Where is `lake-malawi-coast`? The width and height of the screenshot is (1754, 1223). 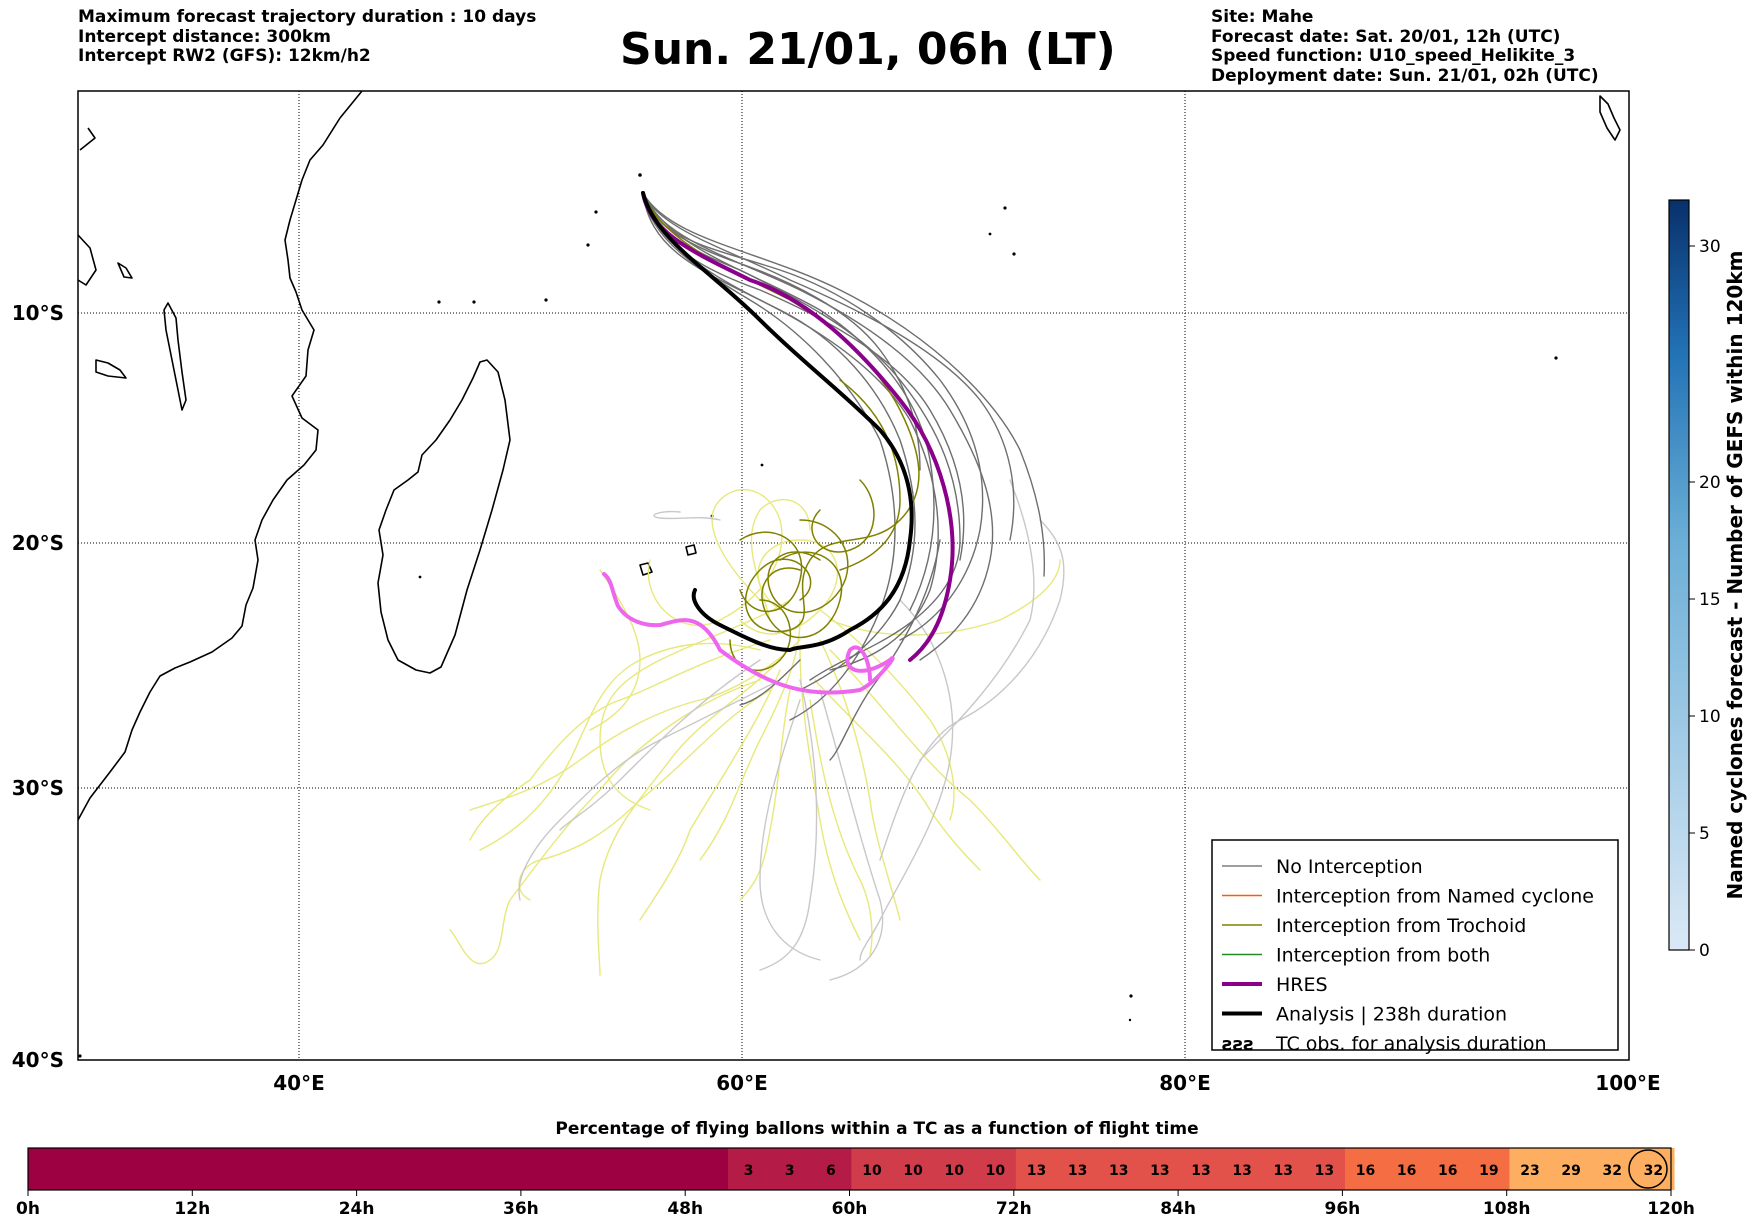 lake-malawi-coast is located at coordinates (175, 356).